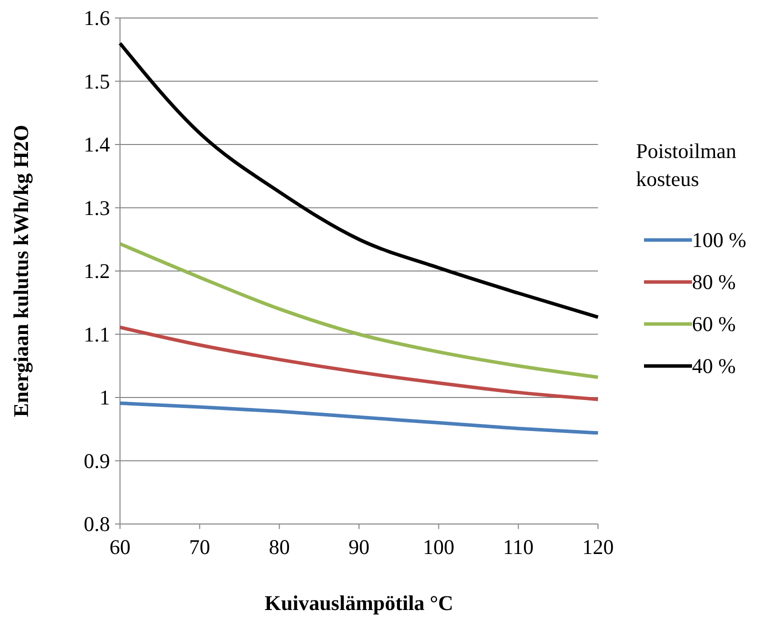 This screenshot has height=619, width=778. I want to click on y-tick-label: 1.6, so click(97, 18).